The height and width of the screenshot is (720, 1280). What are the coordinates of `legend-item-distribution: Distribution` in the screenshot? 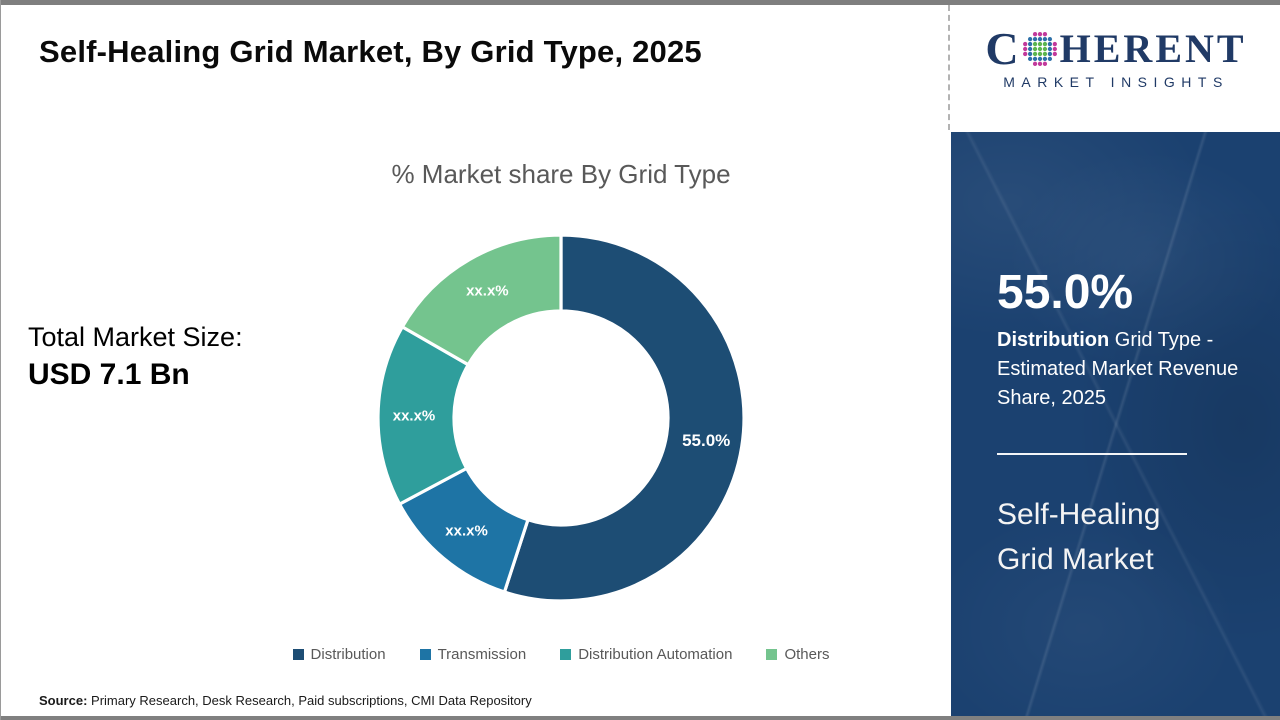 It's located at (339, 654).